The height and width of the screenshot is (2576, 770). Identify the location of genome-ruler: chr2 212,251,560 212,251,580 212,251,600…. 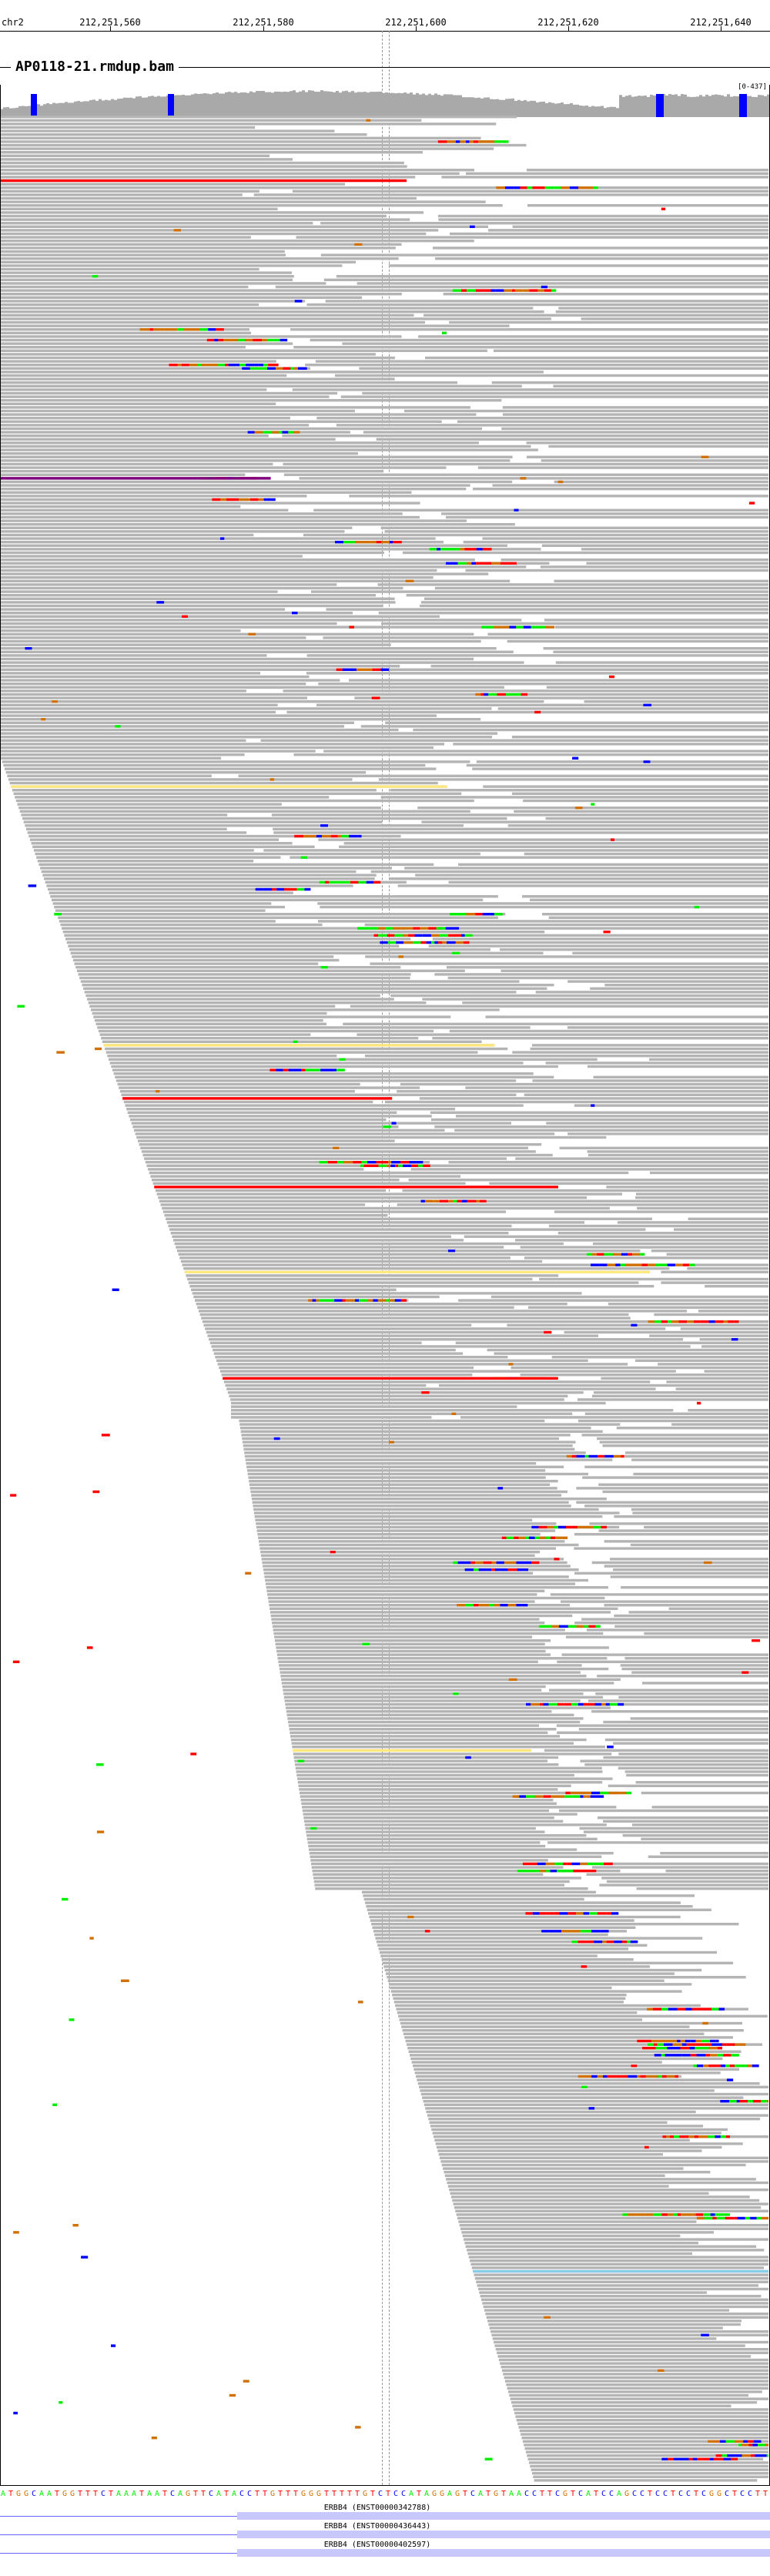
(385, 16).